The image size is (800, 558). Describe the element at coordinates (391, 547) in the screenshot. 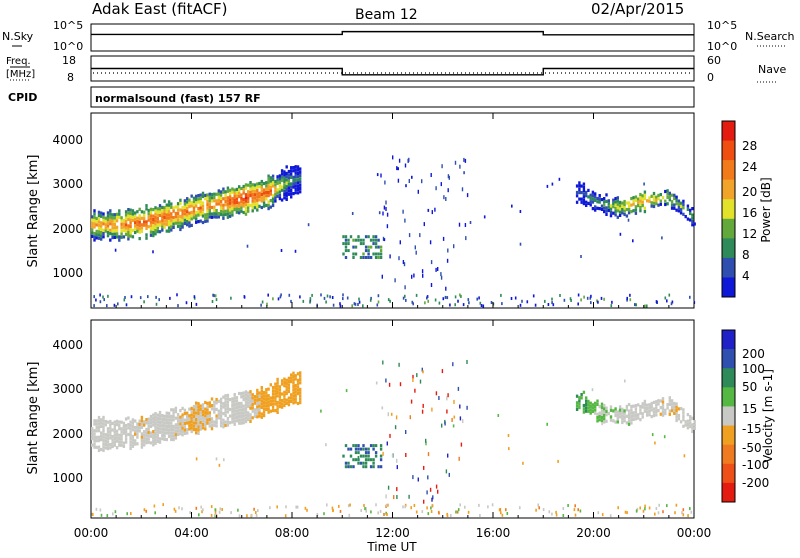

I see `xaxis-label: Time UT` at that location.